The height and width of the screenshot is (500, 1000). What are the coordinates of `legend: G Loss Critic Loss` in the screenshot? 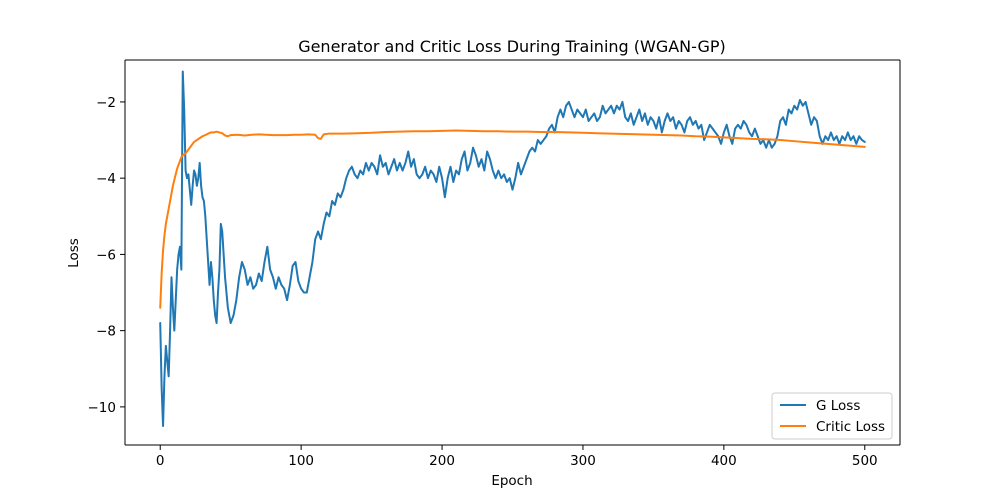 It's located at (832, 416).